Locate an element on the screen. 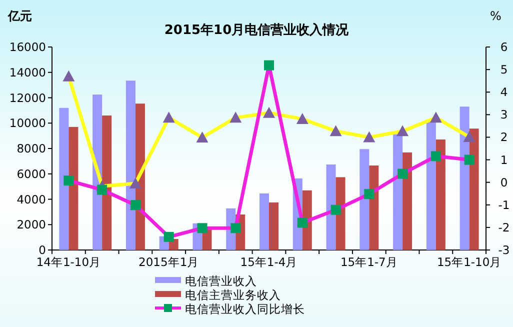  y-axis-title: 亿元 is located at coordinates (19, 16).